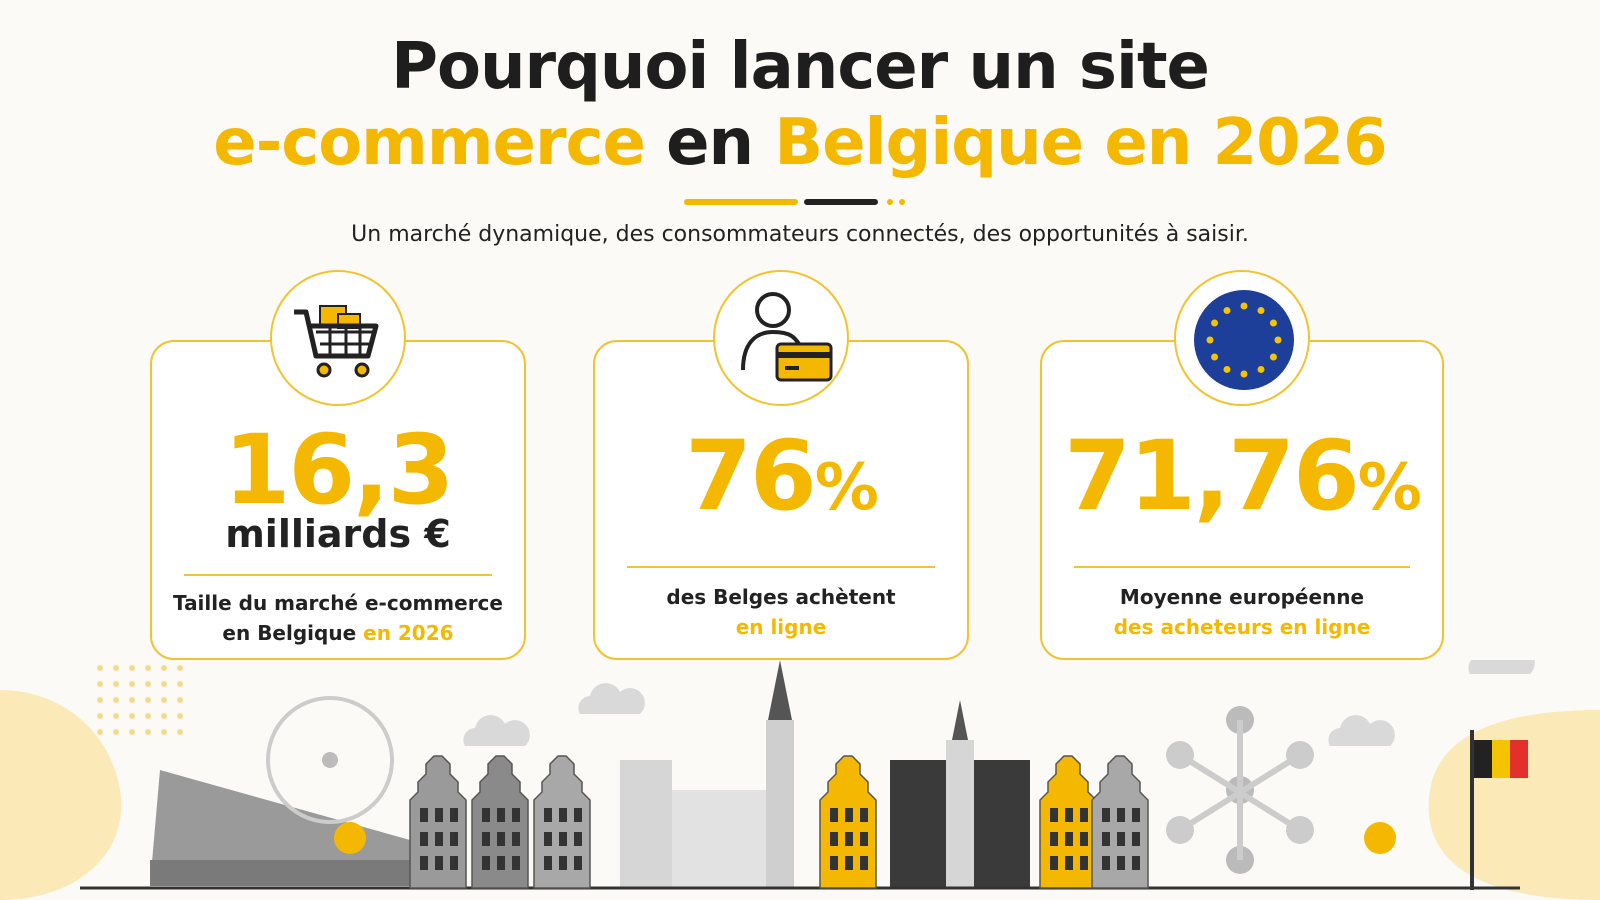 Image resolution: width=1600 pixels, height=900 pixels. Describe the element at coordinates (1242, 476) in the screenshot. I see `stat-value: 71,76%` at that location.